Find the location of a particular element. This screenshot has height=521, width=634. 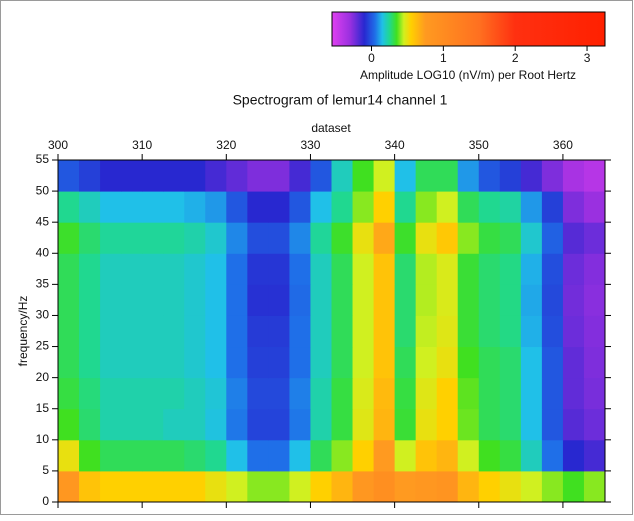

colorbar-tick-label: 1 is located at coordinates (443, 58).